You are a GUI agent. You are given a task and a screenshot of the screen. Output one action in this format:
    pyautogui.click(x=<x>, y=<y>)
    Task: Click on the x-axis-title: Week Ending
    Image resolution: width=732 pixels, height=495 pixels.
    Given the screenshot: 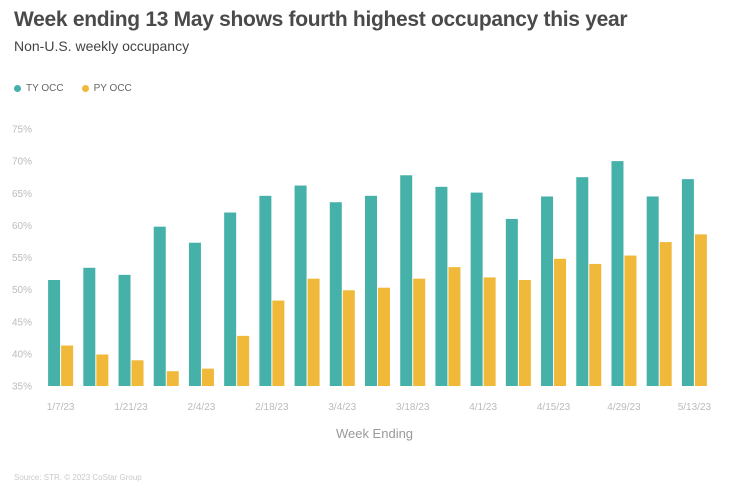 What is the action you would take?
    pyautogui.click(x=374, y=433)
    